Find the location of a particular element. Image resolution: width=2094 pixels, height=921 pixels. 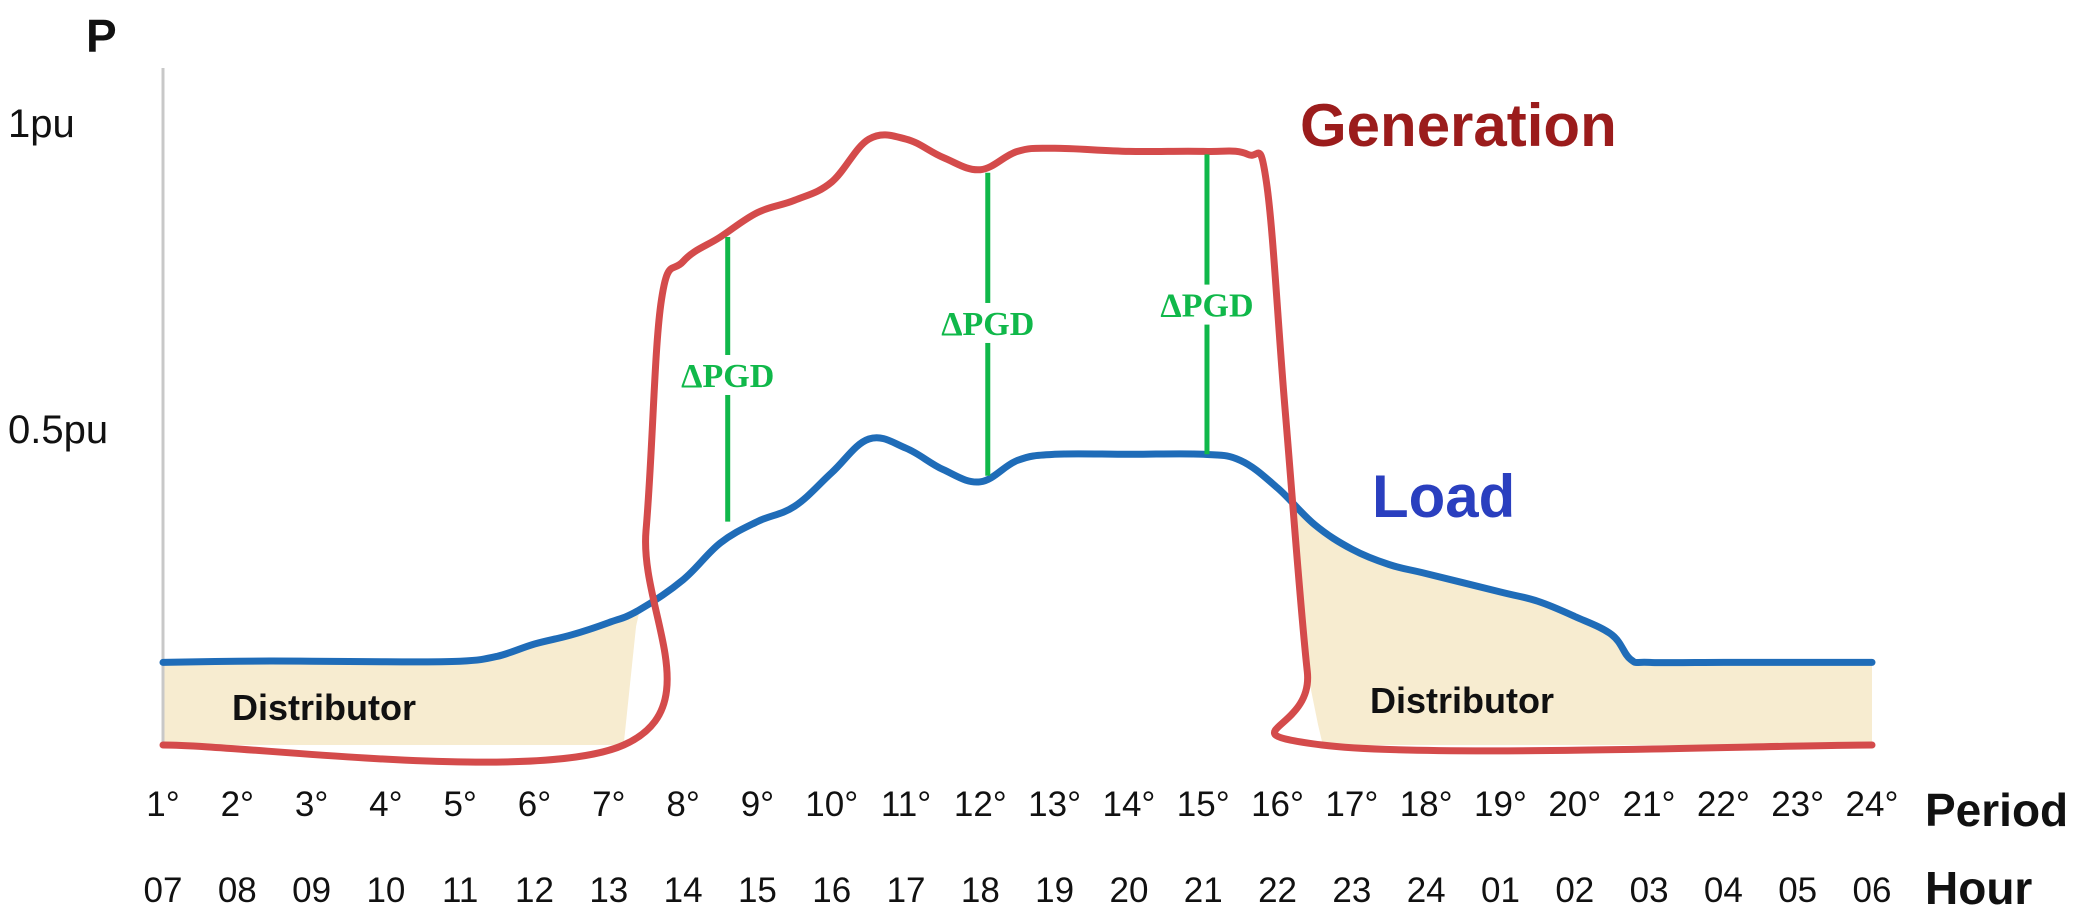

hour-tick-label: 01 is located at coordinates (1500, 890).